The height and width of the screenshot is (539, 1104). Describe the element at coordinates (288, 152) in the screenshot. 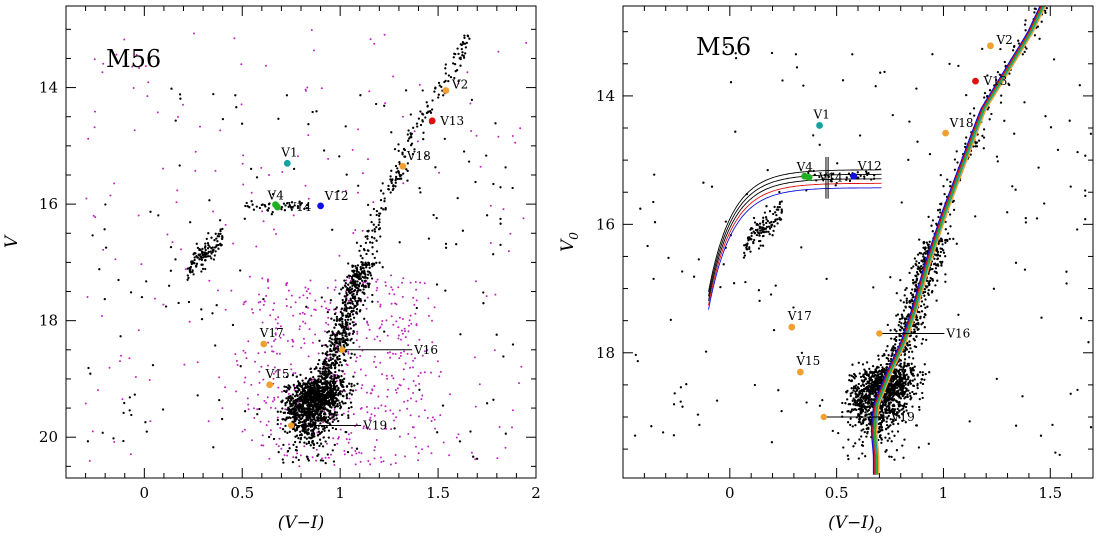

I see `variable-star-label: V1` at that location.